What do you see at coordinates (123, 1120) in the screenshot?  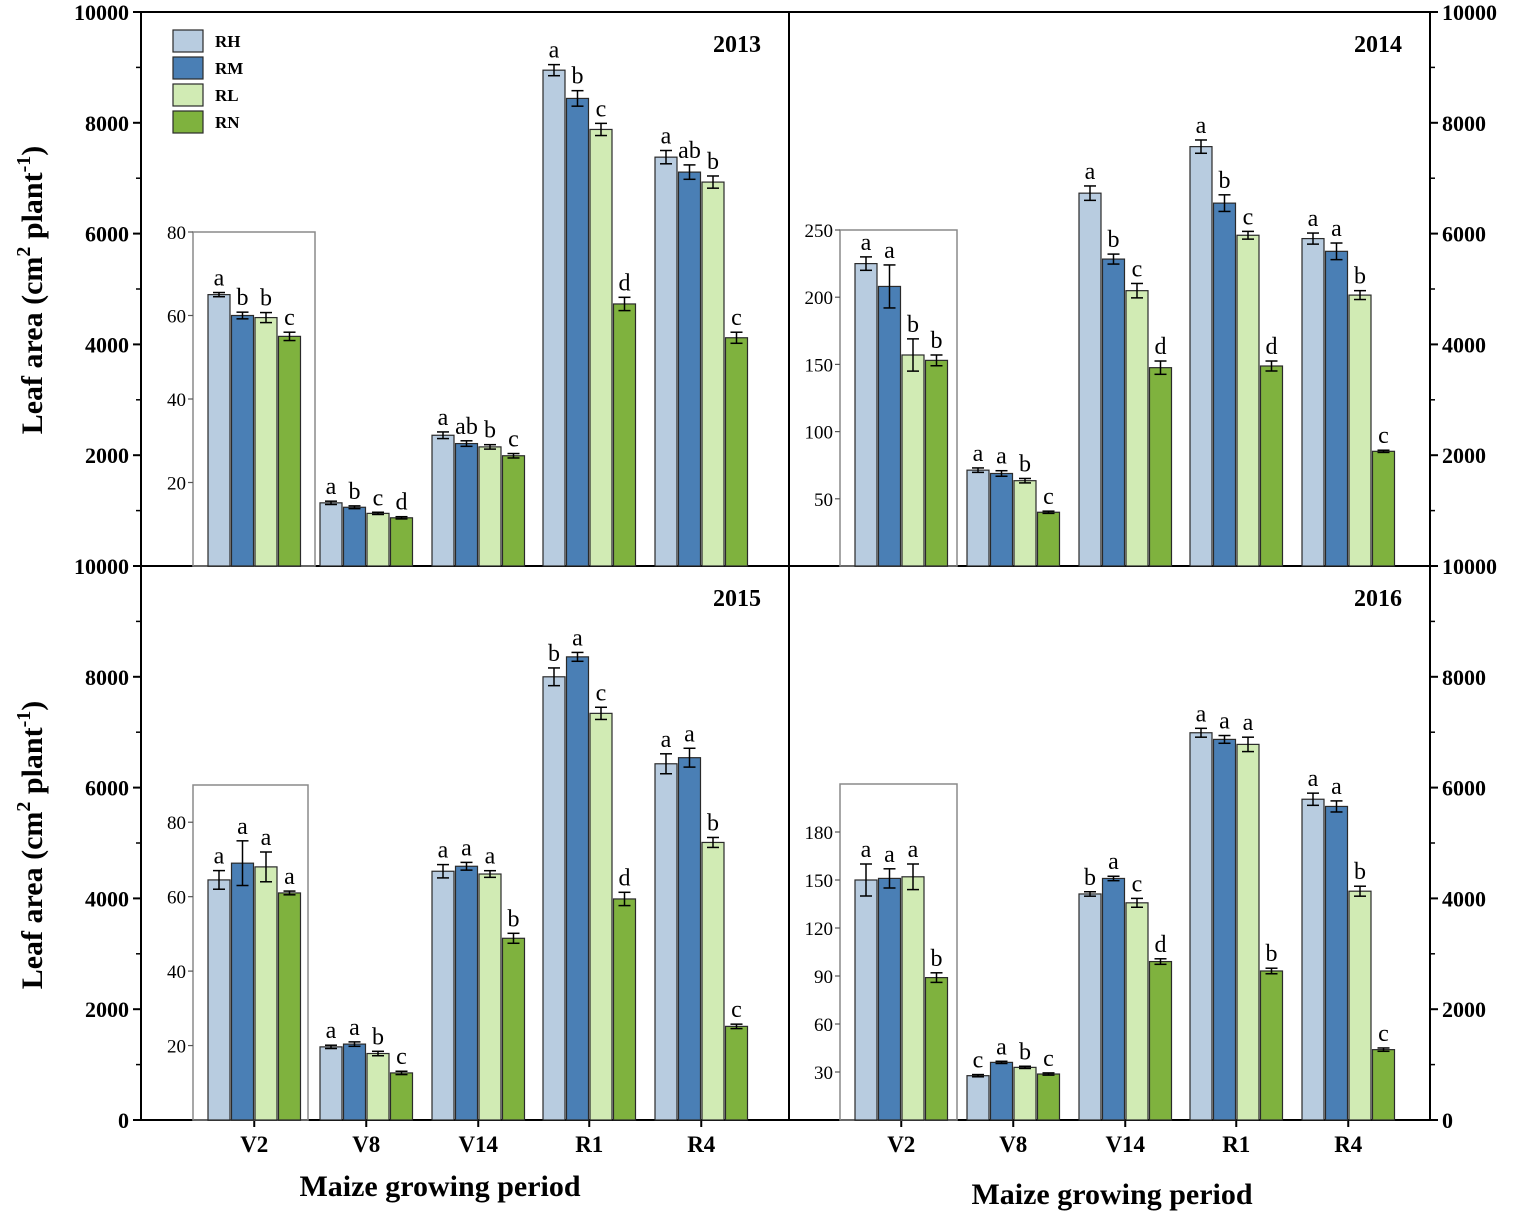 I see `y-tick-label-left: 0` at bounding box center [123, 1120].